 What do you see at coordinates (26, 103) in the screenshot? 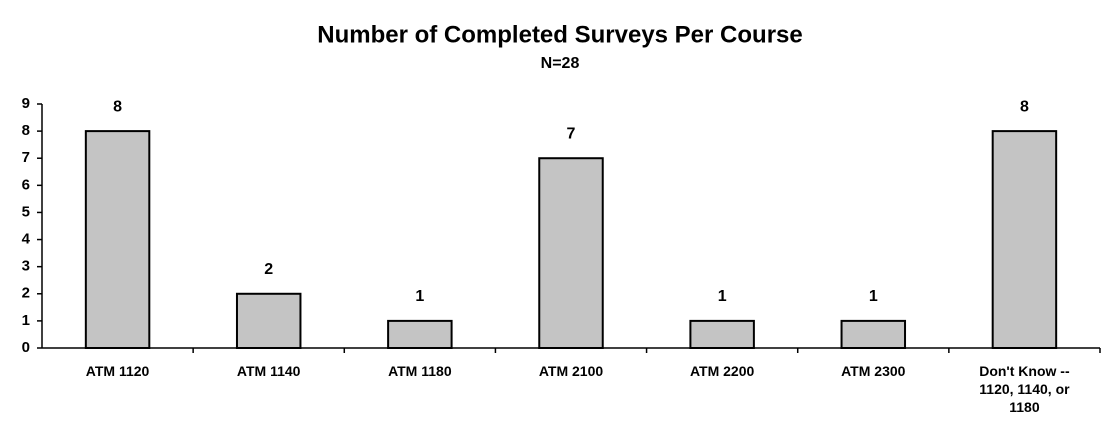
I see `y-tick-label: 9` at bounding box center [26, 103].